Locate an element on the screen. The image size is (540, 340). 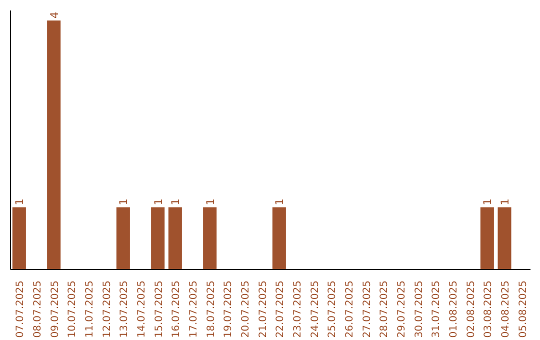
x-tick-label: 03.08.2025 is located at coordinates (488, 309).